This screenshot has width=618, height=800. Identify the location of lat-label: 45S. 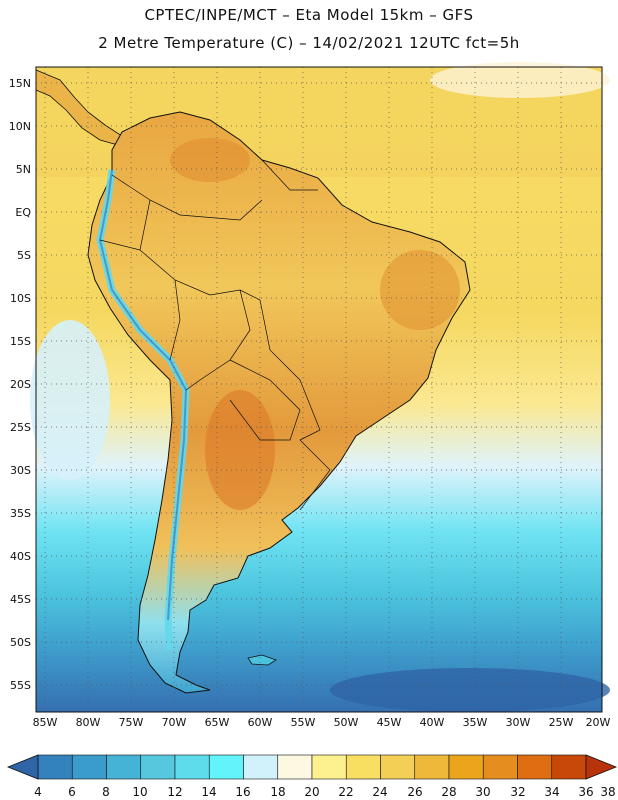
(20, 599).